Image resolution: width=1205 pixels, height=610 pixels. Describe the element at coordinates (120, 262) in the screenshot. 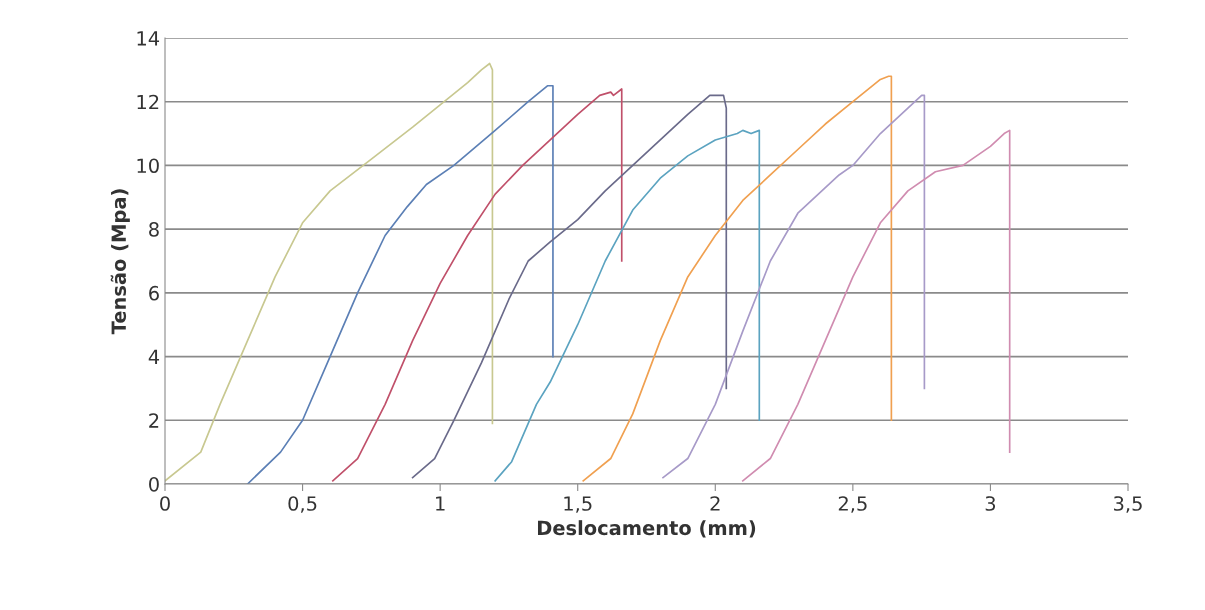

I see `y-axis-title: Tensão (Mpa)` at that location.